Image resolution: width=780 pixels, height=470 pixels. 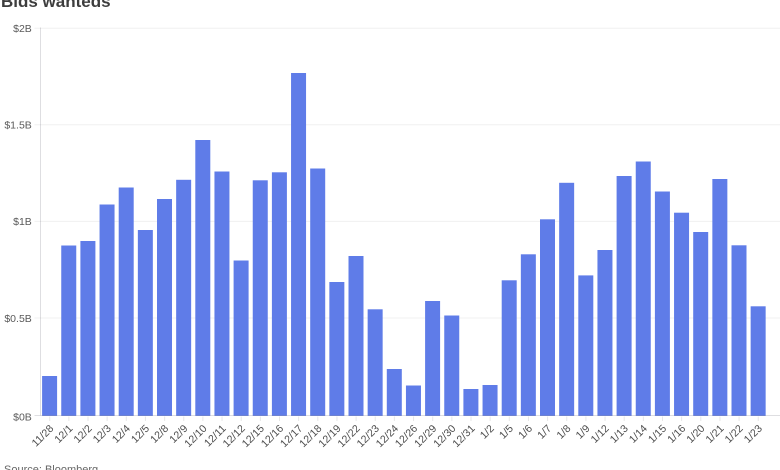 I want to click on svg-text: $1.5B, so click(x=17, y=126).